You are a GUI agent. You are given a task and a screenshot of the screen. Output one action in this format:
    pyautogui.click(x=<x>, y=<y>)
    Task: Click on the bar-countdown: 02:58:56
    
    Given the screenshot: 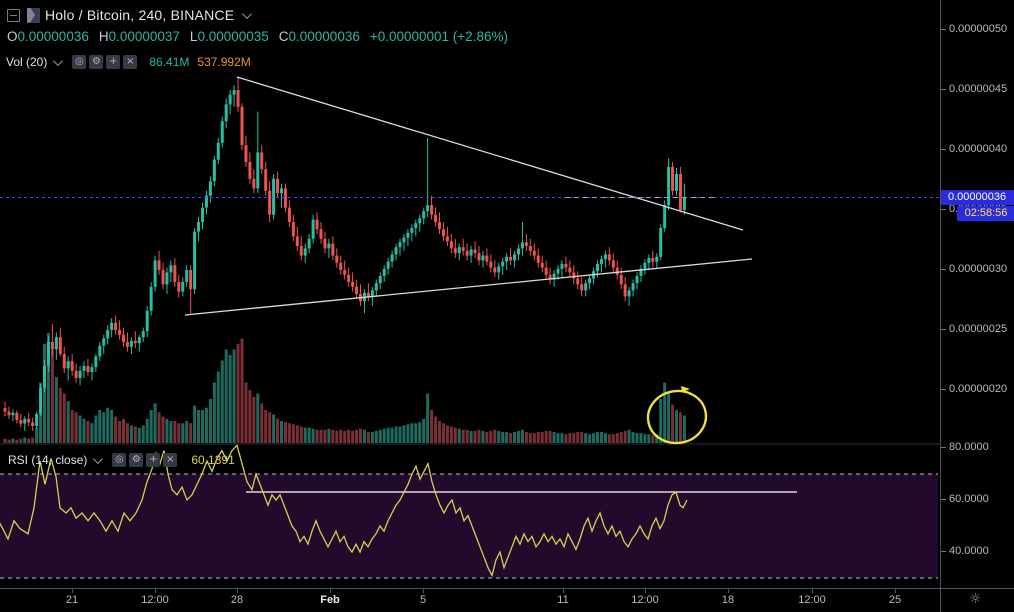 What is the action you would take?
    pyautogui.click(x=985, y=213)
    